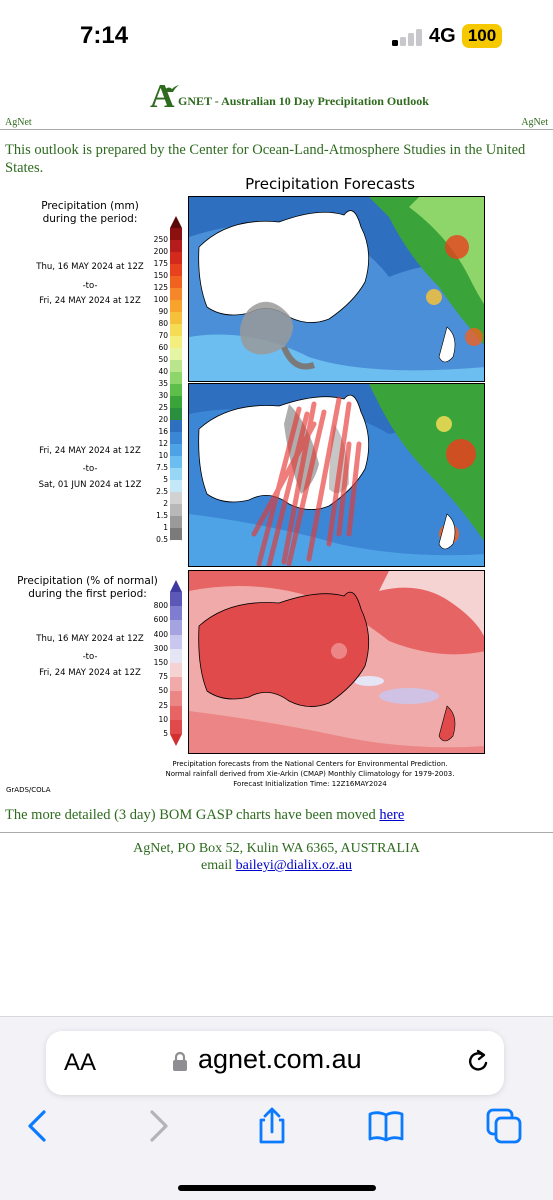  I want to click on share-icon, so click(272, 1126).